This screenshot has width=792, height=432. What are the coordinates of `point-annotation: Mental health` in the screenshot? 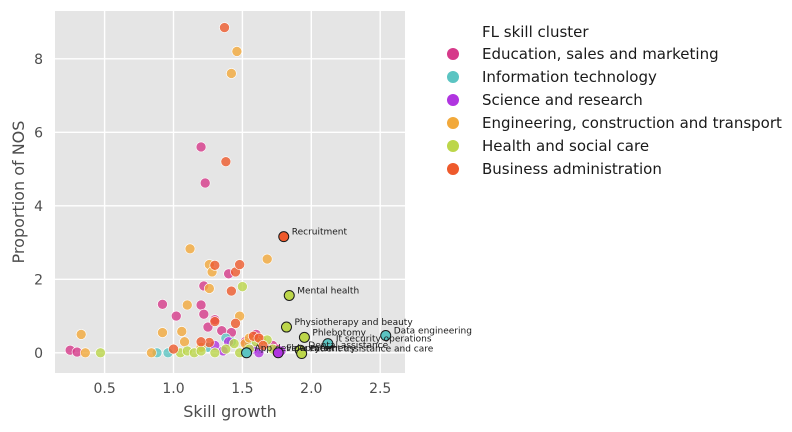 It's located at (328, 291).